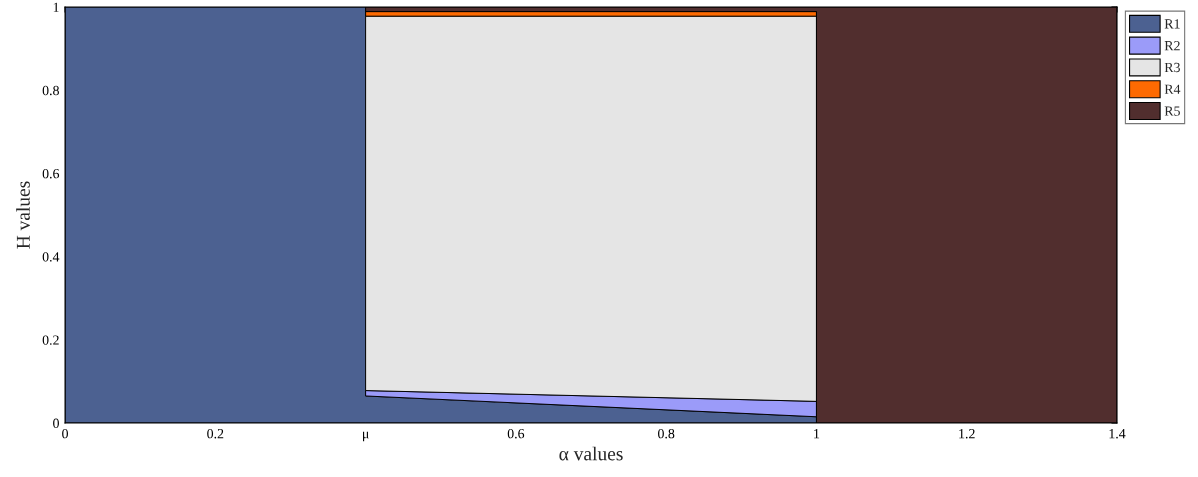 This screenshot has height=477, width=1198. Describe the element at coordinates (666, 433) in the screenshot. I see `x-tick-label: 0.8` at that location.